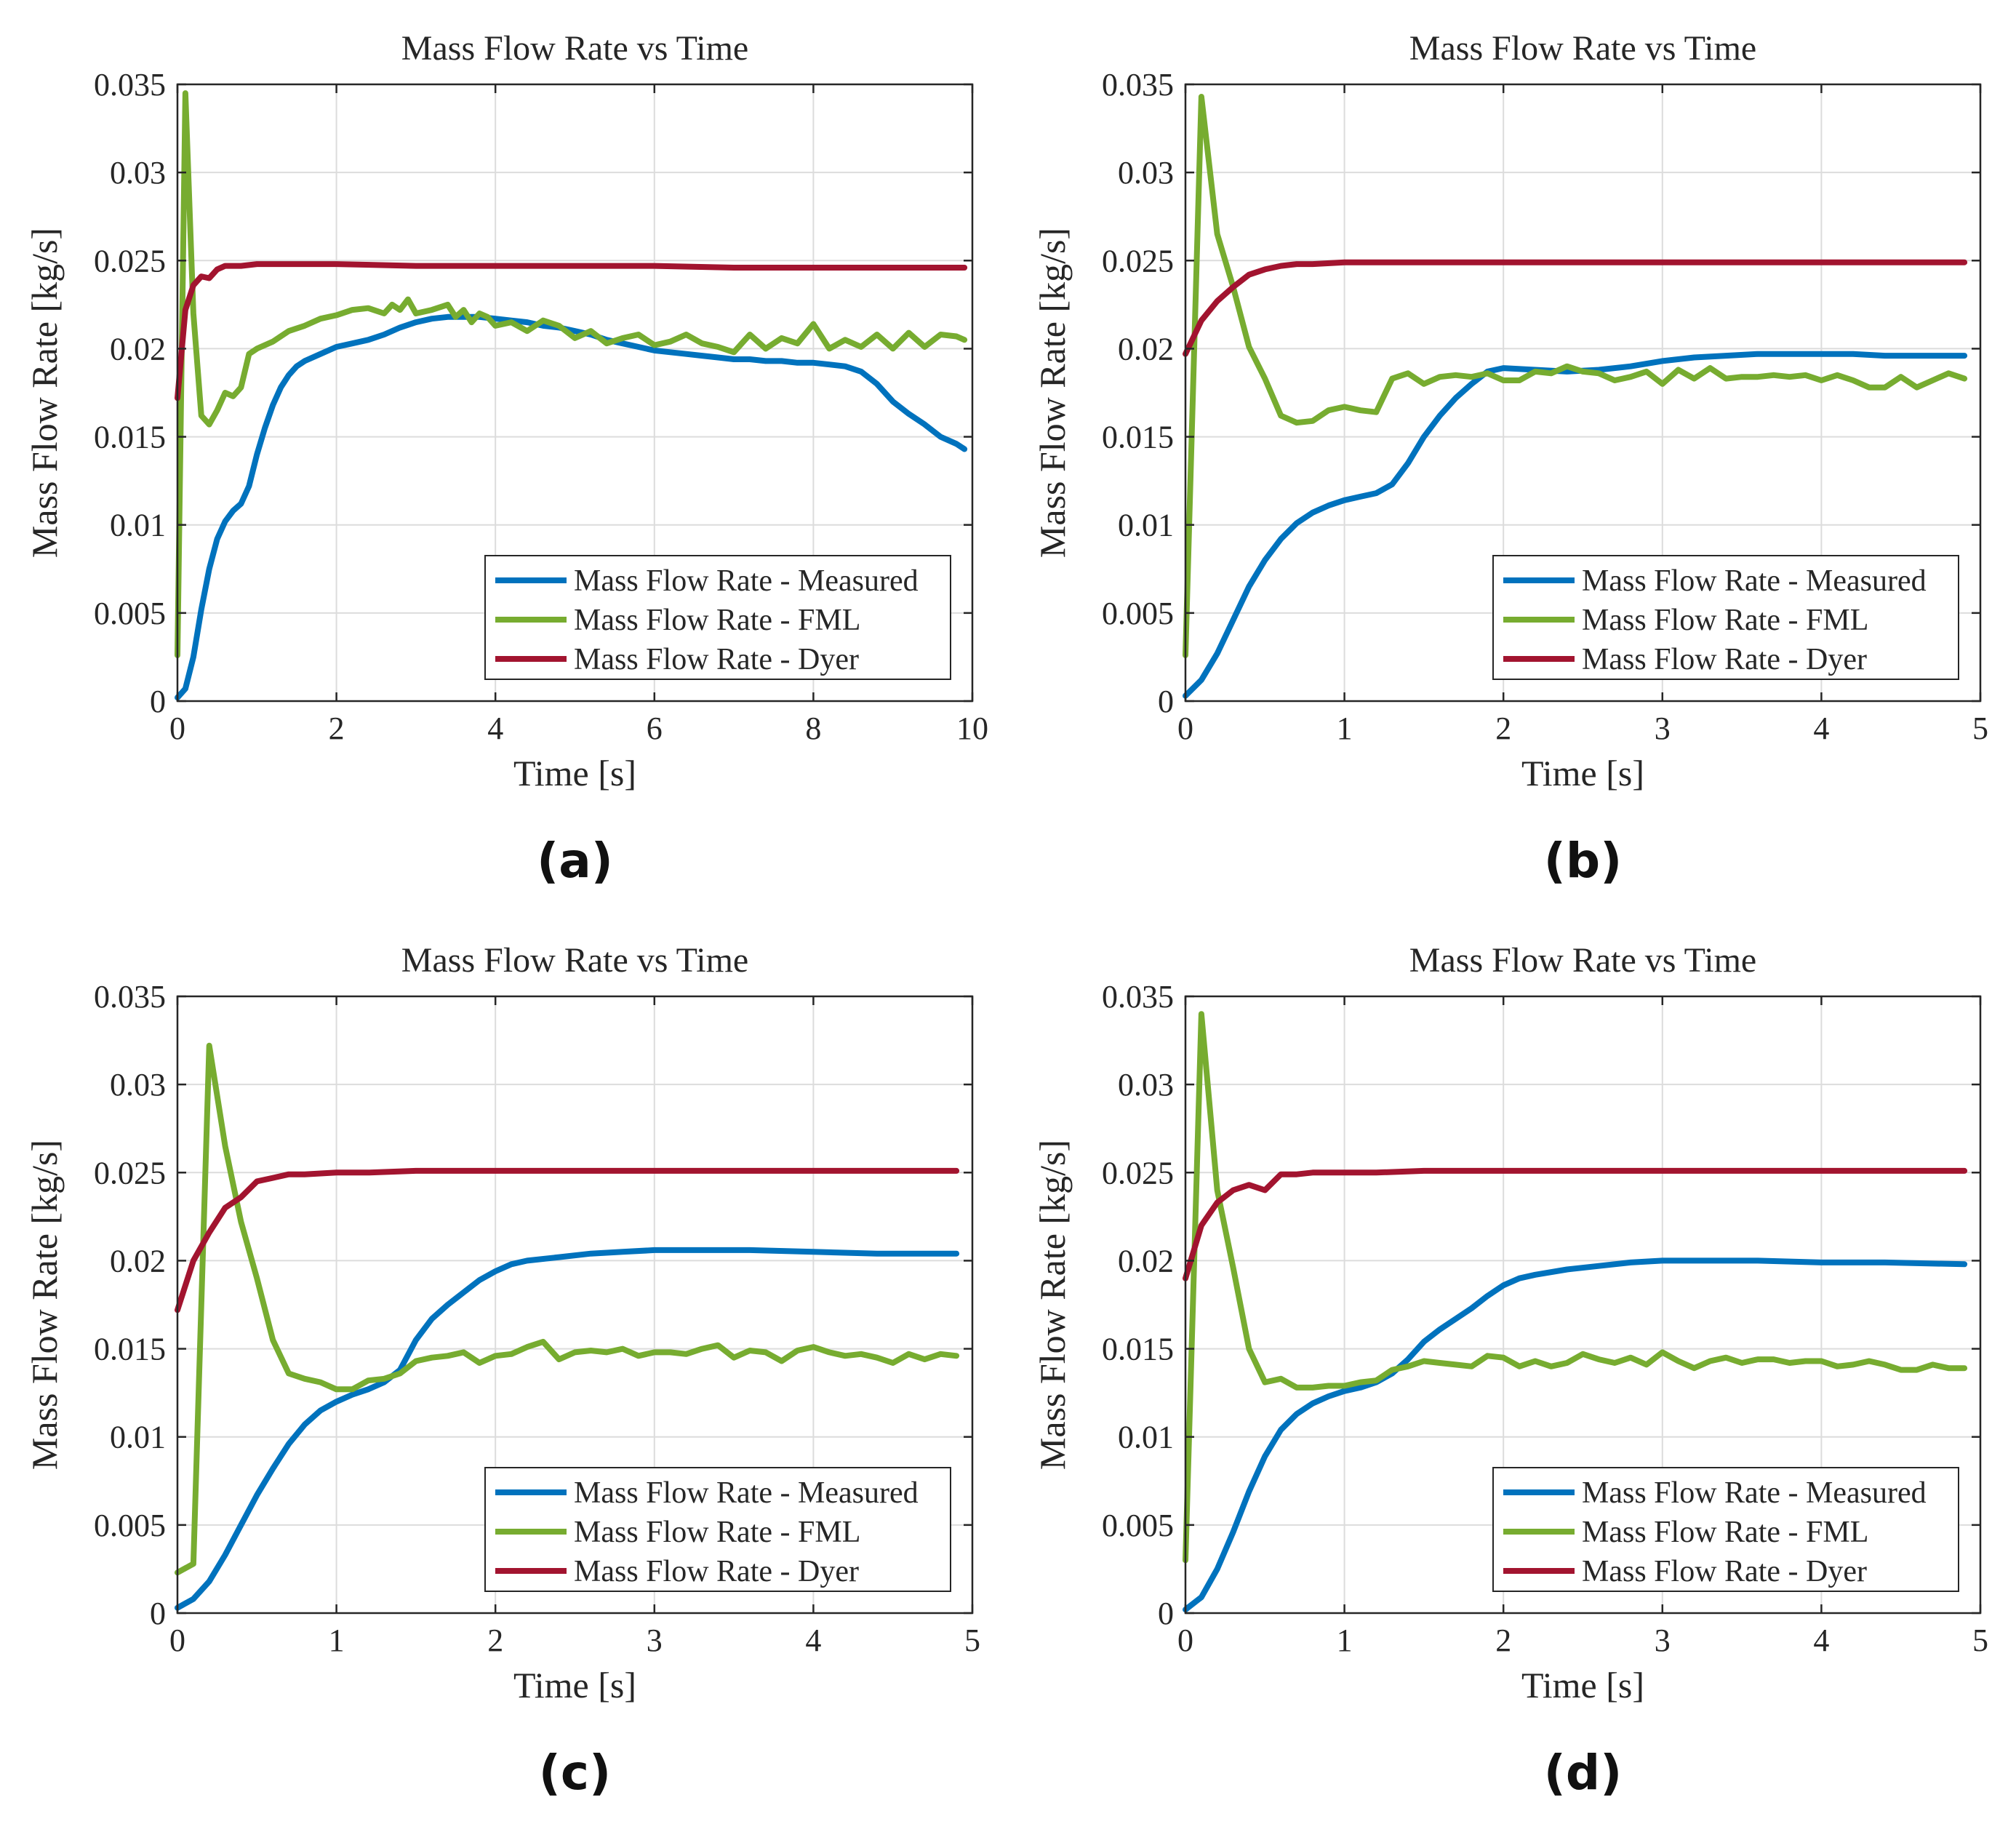 Image resolution: width=2016 pixels, height=1824 pixels. Describe the element at coordinates (972, 728) in the screenshot. I see `x-tick-label: 10` at that location.